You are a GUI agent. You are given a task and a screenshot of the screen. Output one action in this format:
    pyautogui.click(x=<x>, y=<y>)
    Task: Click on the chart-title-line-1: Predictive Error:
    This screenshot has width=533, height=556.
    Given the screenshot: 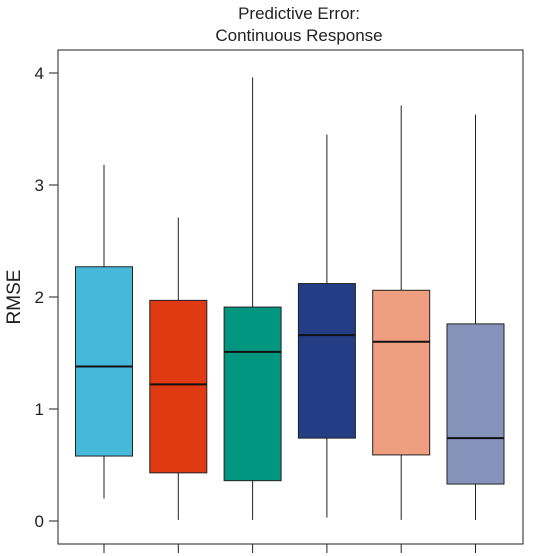 What is the action you would take?
    pyautogui.click(x=299, y=13)
    